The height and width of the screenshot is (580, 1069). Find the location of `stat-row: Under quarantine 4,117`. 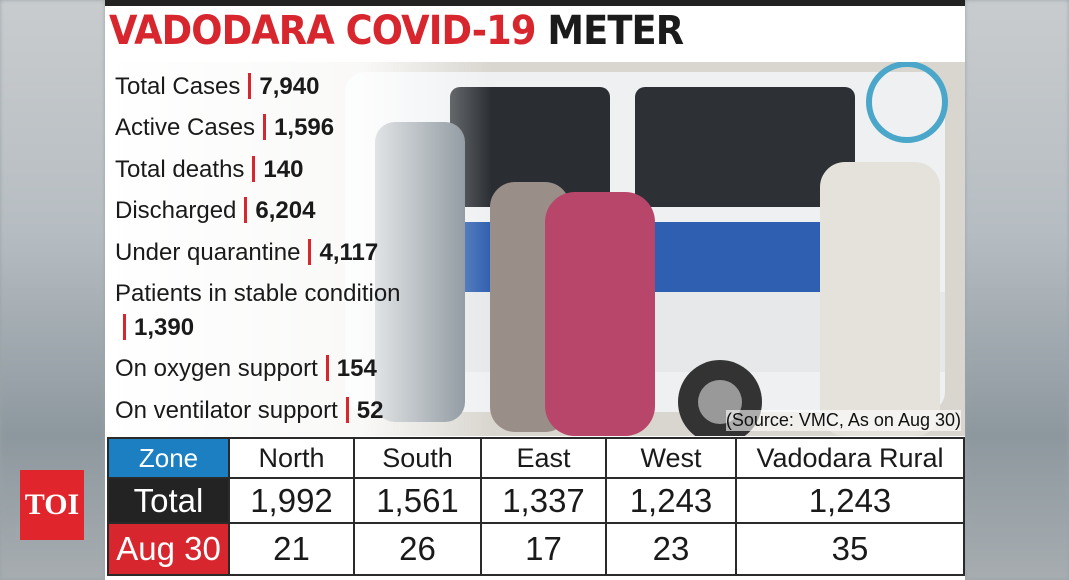

stat-row: Under quarantine 4,117 is located at coordinates (265, 253).